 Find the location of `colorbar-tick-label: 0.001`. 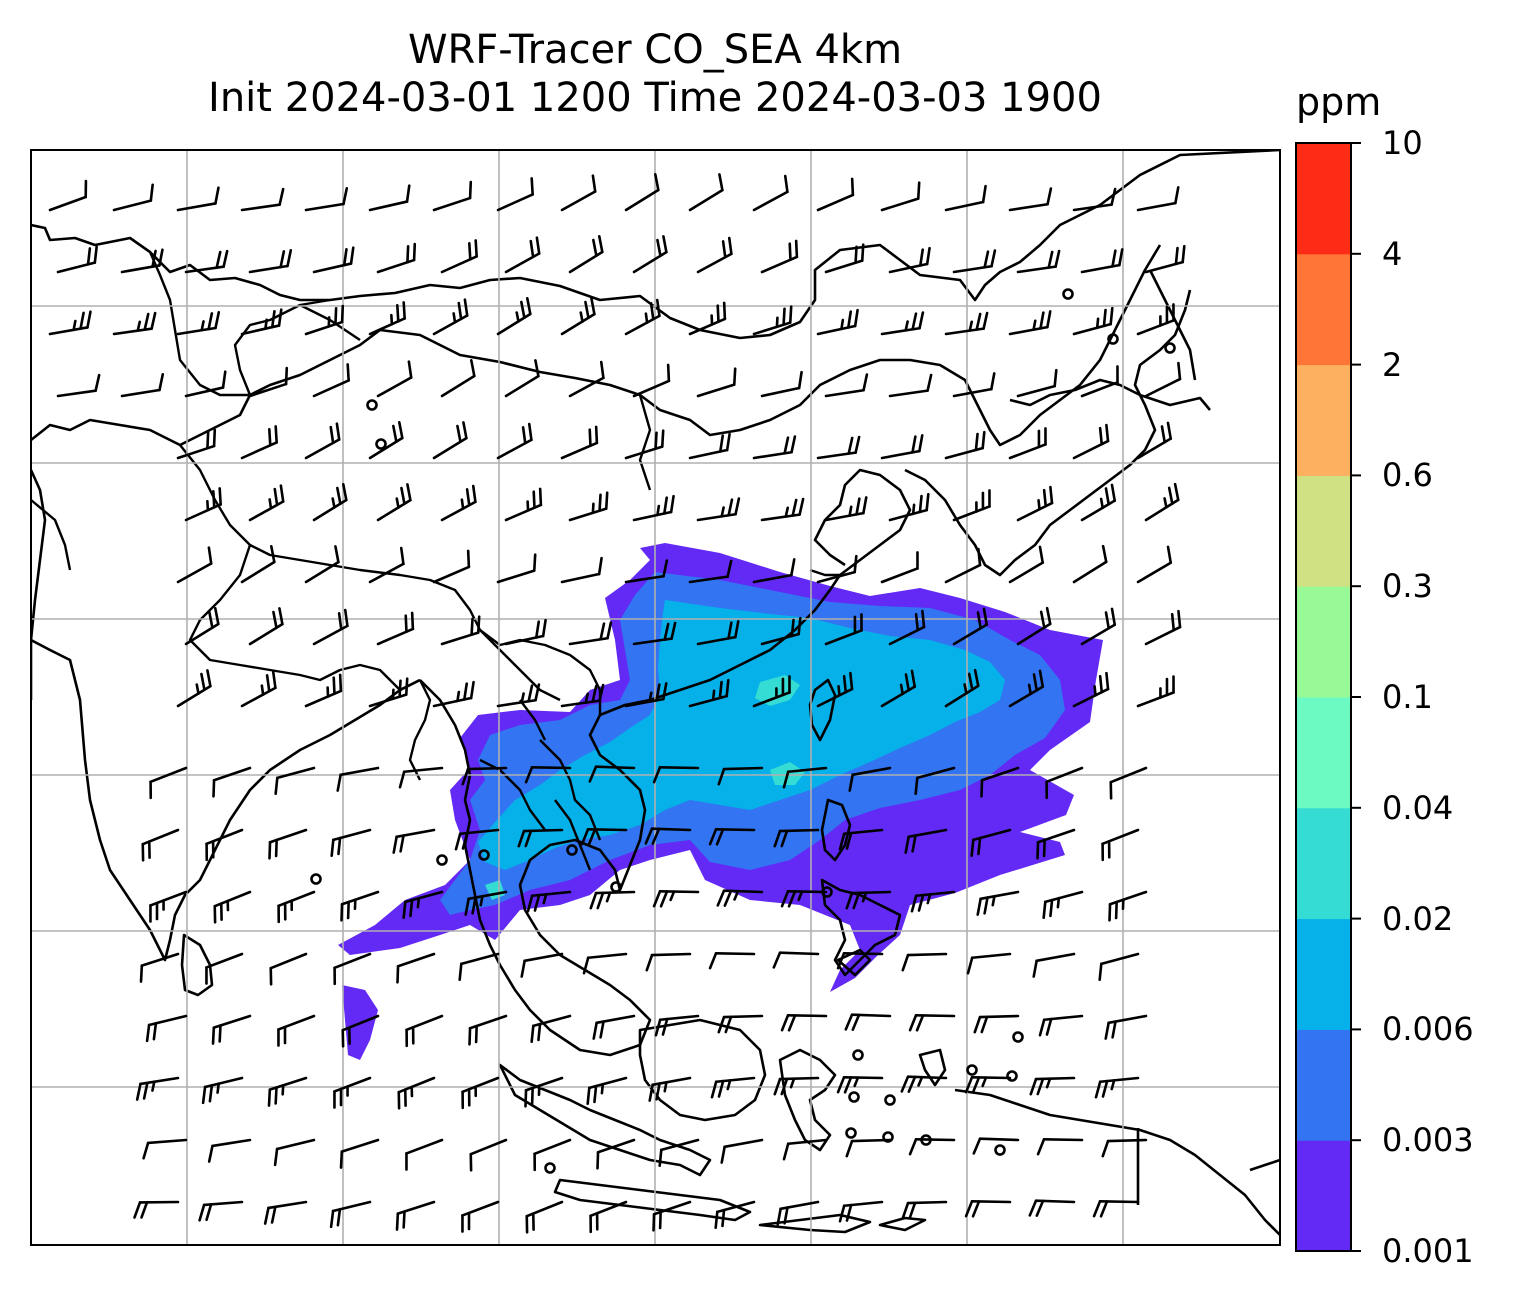

colorbar-tick-label: 0.001 is located at coordinates (1428, 1251).